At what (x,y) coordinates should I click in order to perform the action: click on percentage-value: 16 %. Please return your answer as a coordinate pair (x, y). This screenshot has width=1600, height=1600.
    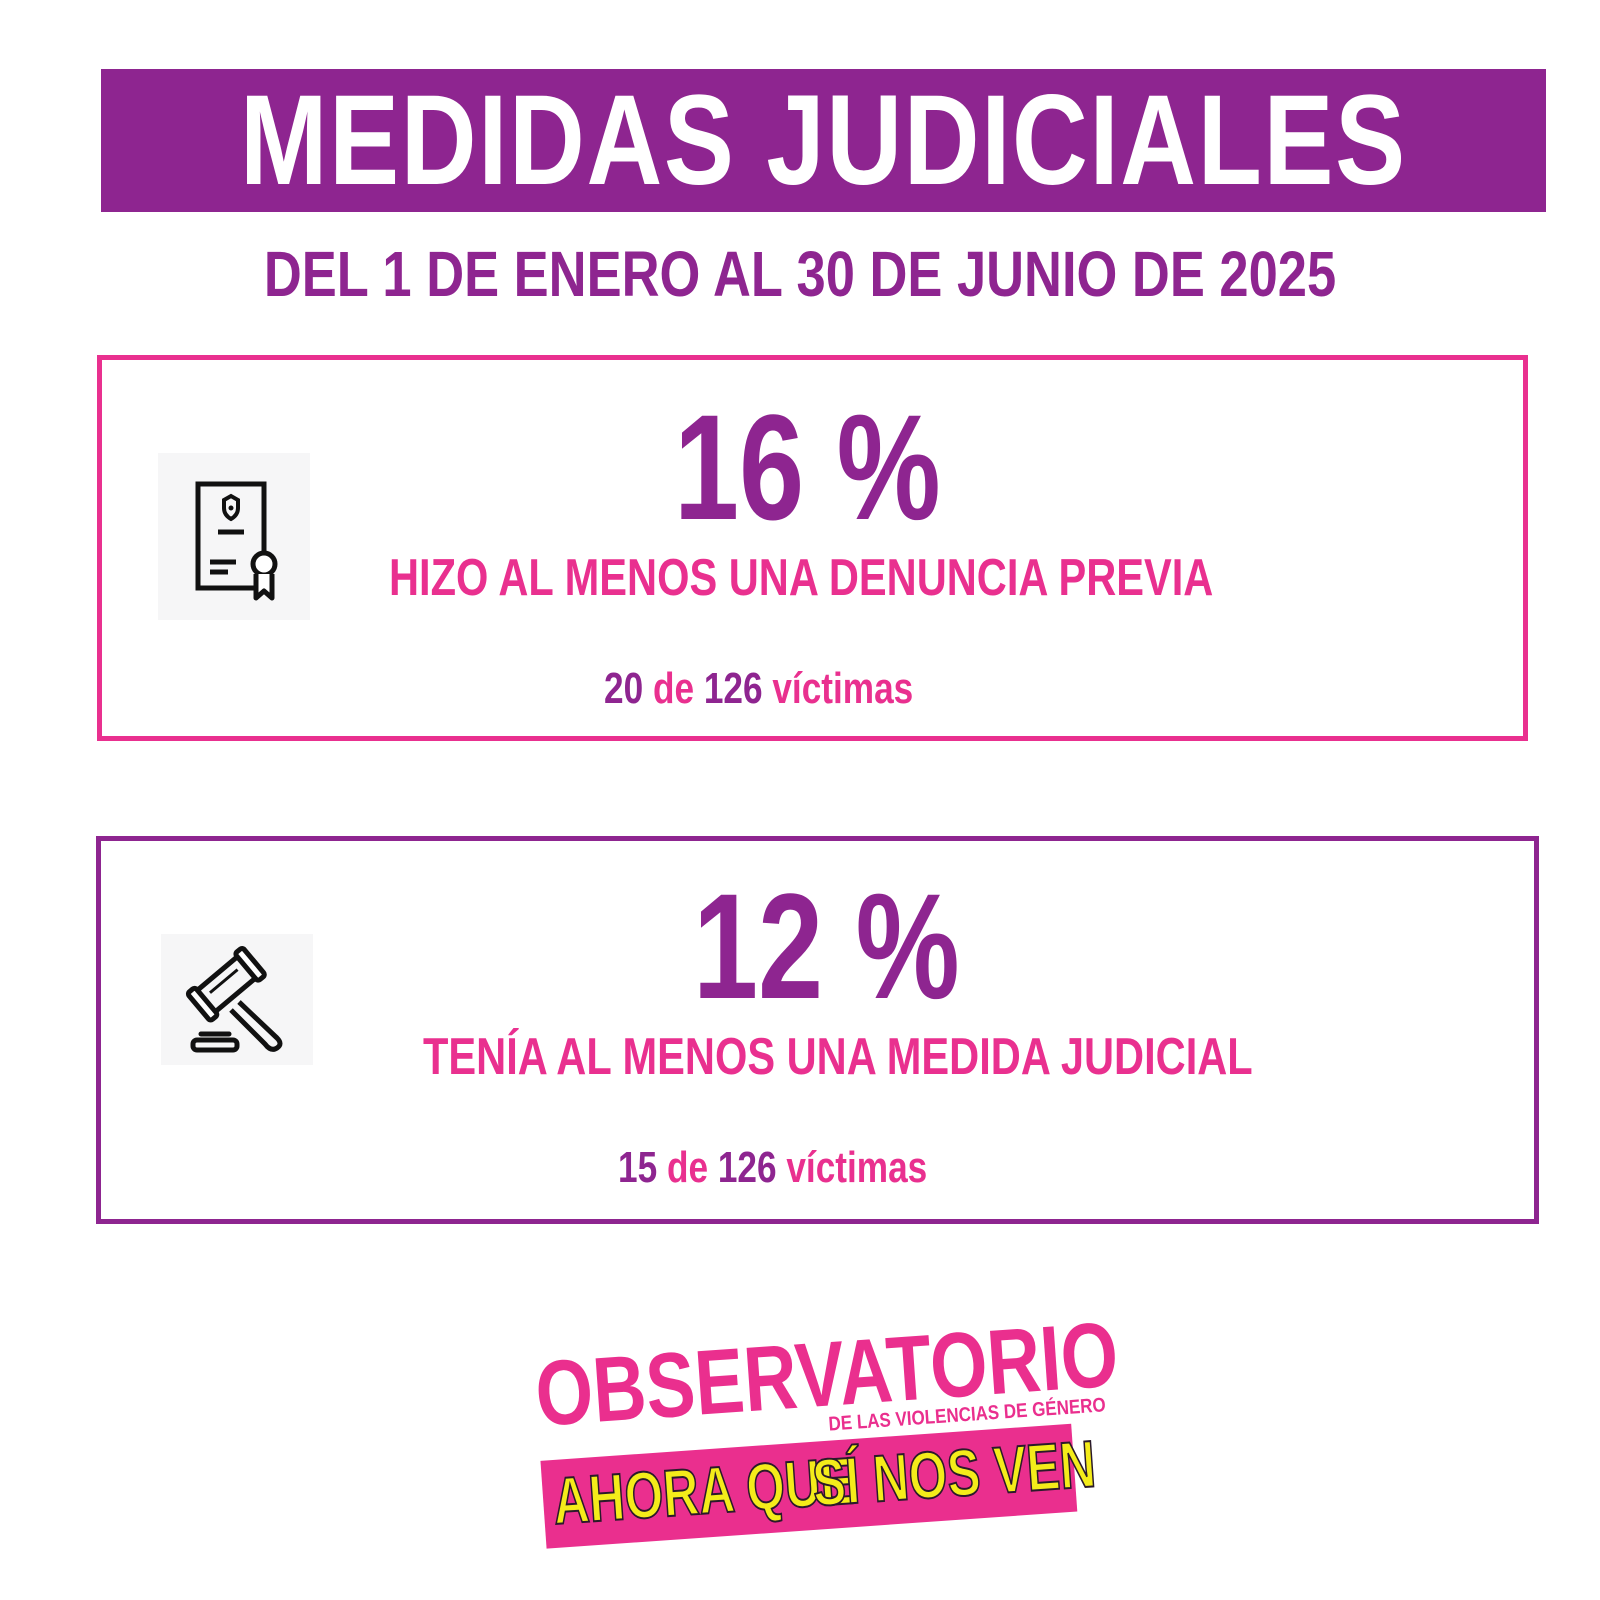
    Looking at the image, I should click on (807, 467).